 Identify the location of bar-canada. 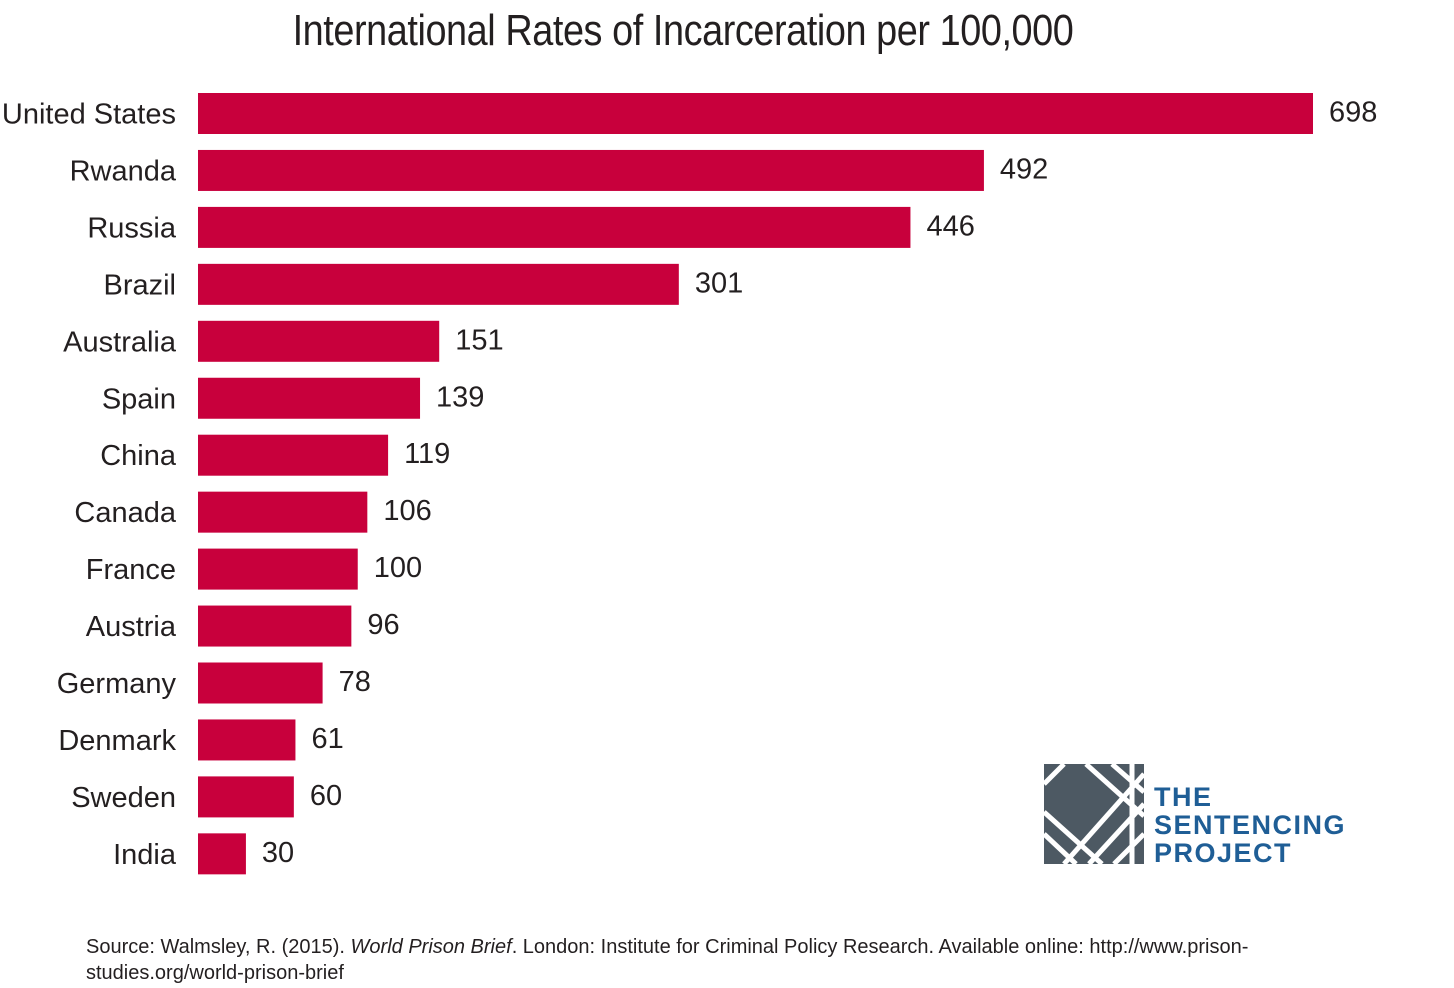
(283, 512).